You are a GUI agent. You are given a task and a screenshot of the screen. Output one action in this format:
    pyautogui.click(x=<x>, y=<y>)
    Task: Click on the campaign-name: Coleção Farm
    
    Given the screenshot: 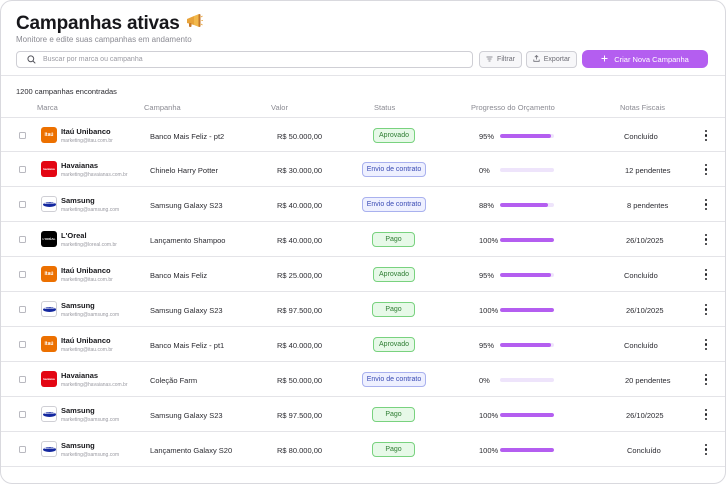 What is the action you would take?
    pyautogui.click(x=174, y=380)
    